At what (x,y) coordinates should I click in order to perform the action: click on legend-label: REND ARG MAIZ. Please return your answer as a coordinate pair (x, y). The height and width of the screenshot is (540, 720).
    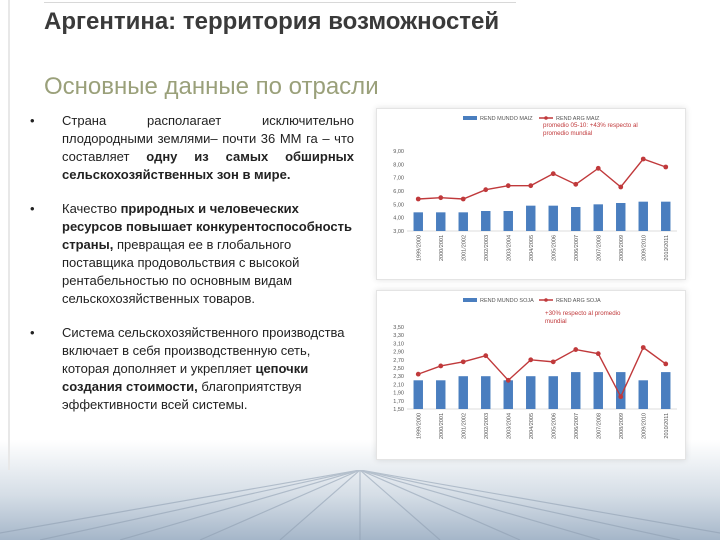
    Looking at the image, I should click on (578, 119).